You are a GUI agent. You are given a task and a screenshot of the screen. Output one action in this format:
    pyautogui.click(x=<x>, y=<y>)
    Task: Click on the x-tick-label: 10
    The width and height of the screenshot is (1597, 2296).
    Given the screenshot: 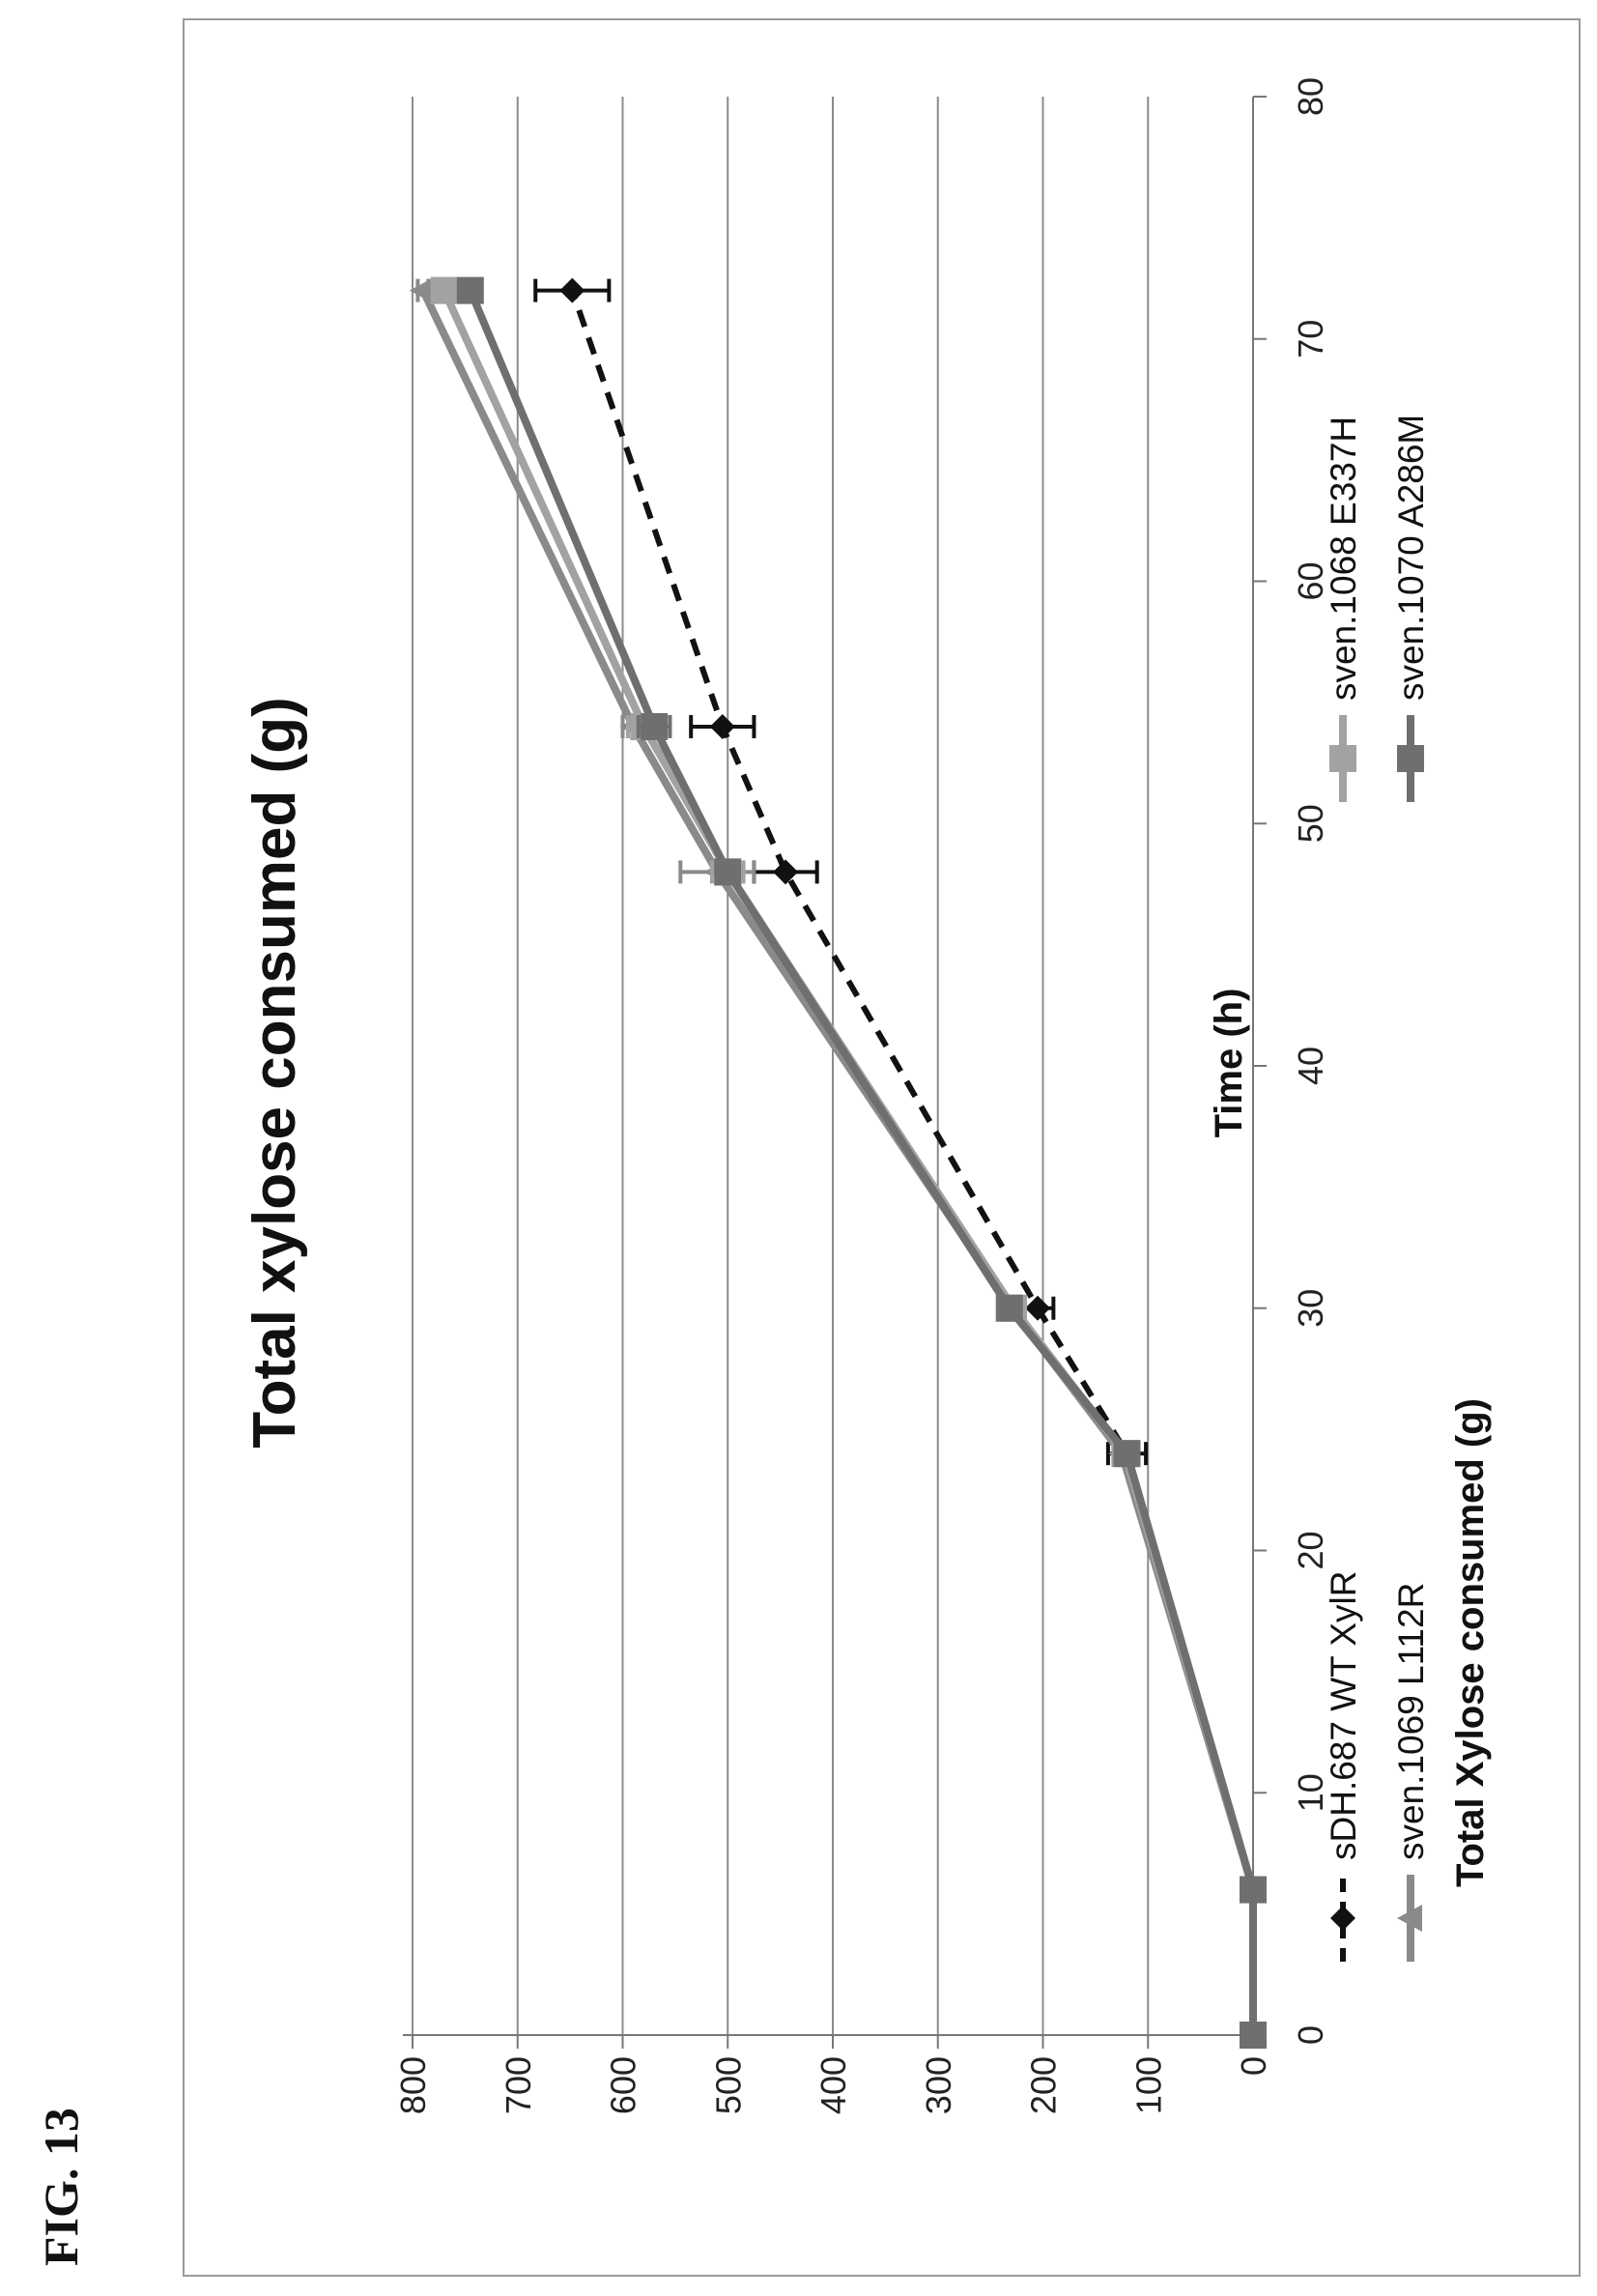 What is the action you would take?
    pyautogui.click(x=1310, y=1792)
    